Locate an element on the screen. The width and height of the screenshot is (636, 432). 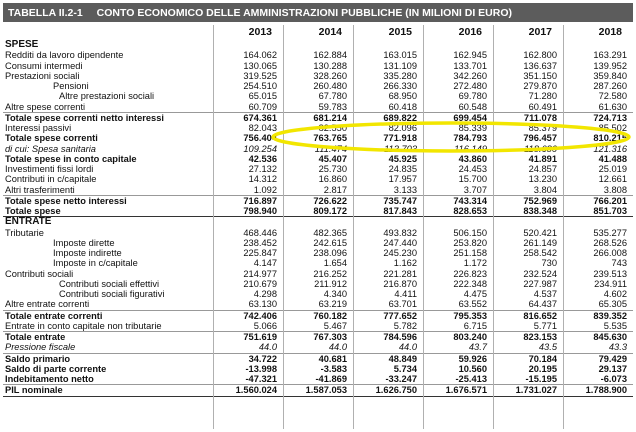
table-row: ENTRATE is located at coordinates (318, 222).